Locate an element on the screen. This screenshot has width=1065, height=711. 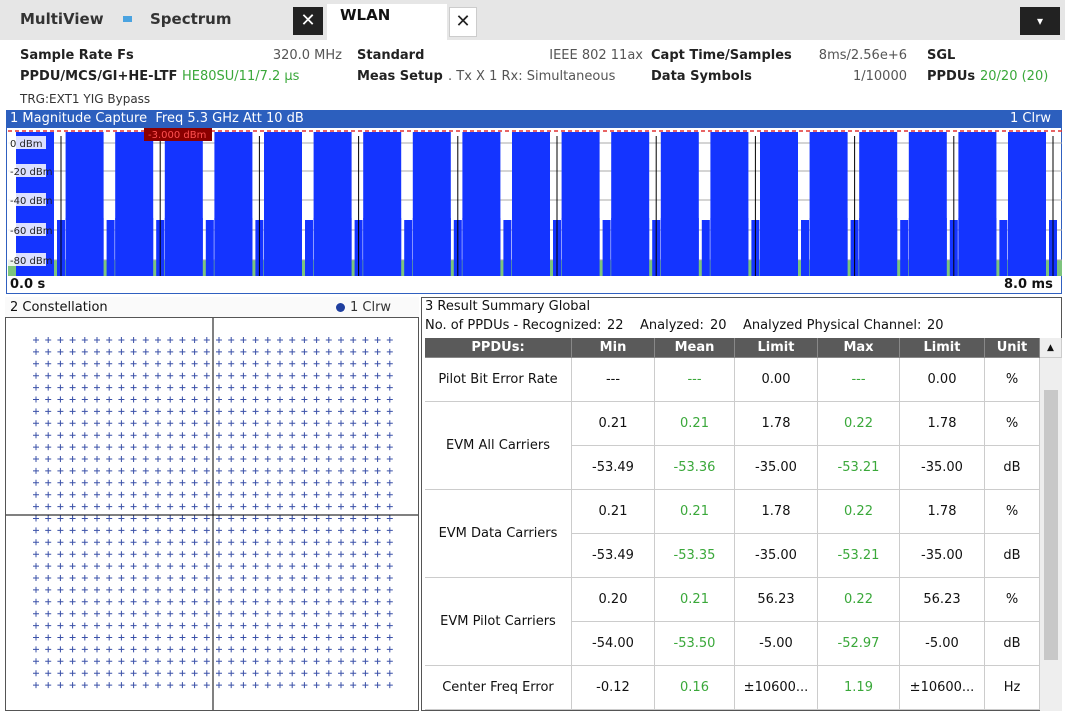
result-cell: -53.49 is located at coordinates (613, 556).